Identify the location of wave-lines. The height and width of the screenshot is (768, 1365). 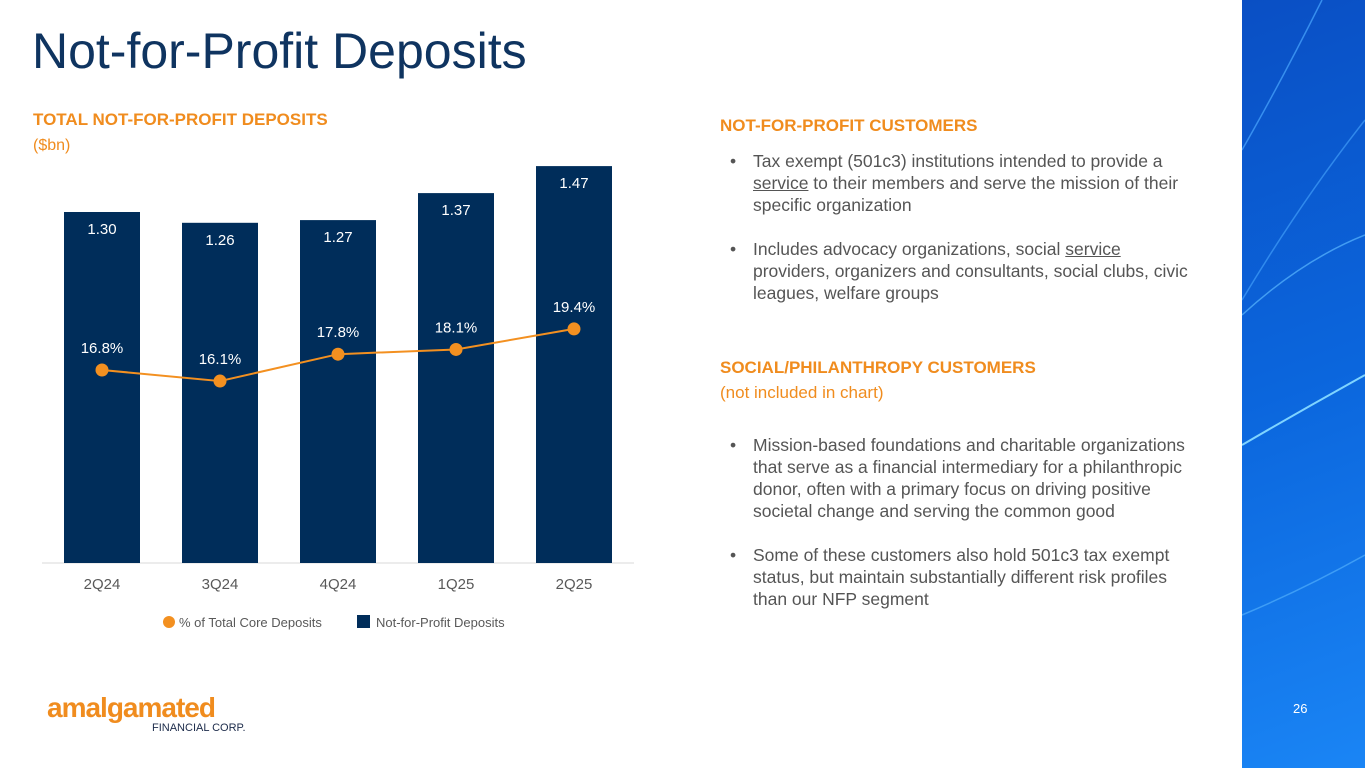
(1303, 308).